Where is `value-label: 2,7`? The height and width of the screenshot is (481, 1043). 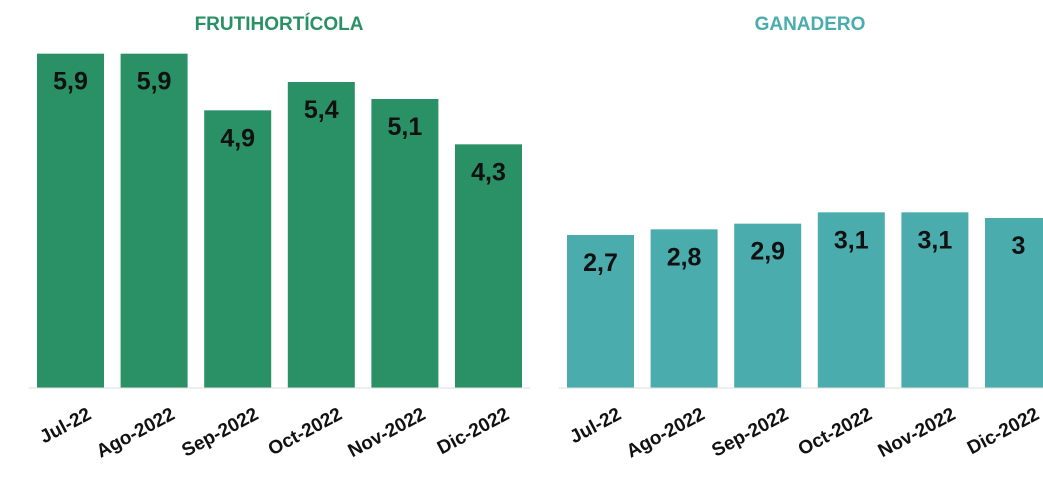 value-label: 2,7 is located at coordinates (600, 263).